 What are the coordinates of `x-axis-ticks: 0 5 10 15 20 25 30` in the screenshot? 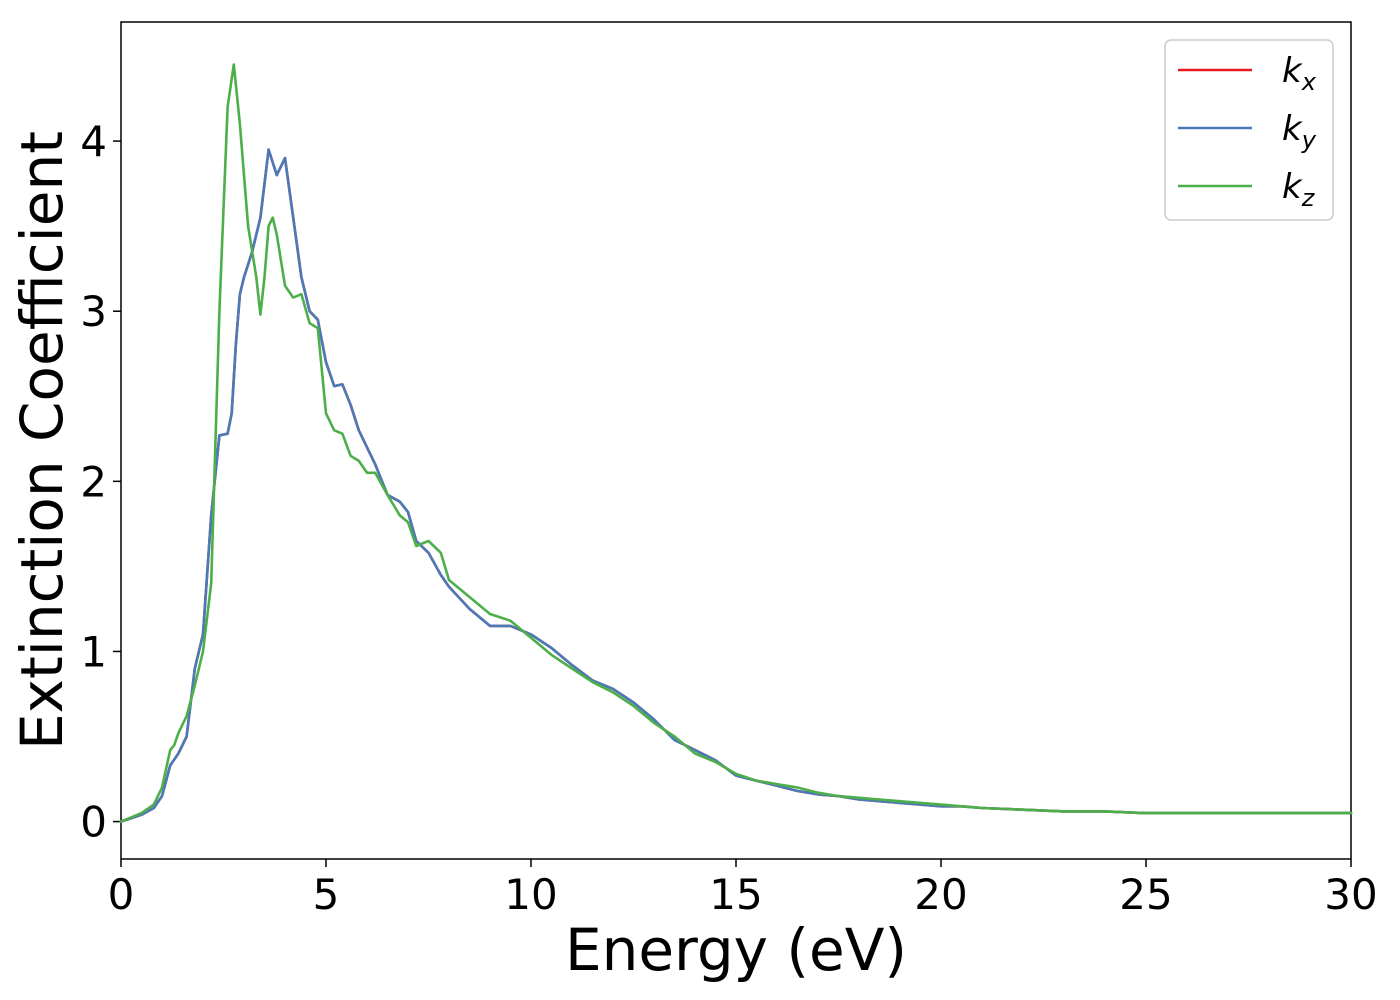 It's located at (743, 889).